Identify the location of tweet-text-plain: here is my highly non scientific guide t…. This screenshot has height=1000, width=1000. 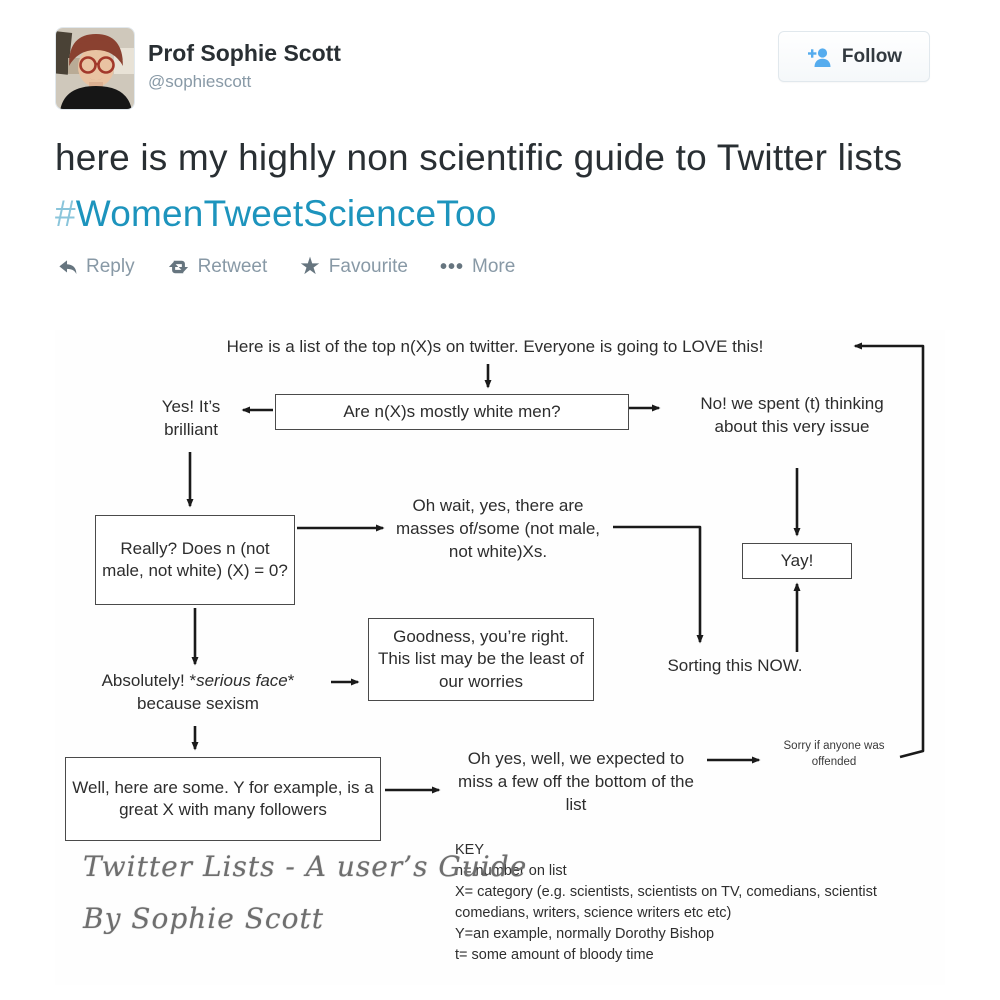
(479, 157).